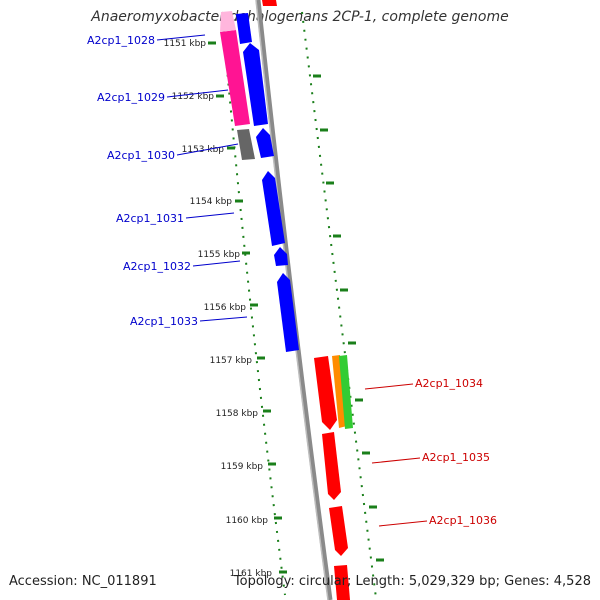 The height and width of the screenshot is (600, 600). Describe the element at coordinates (193, 97) in the screenshot. I see `tick-label: 1152 kbp` at that location.